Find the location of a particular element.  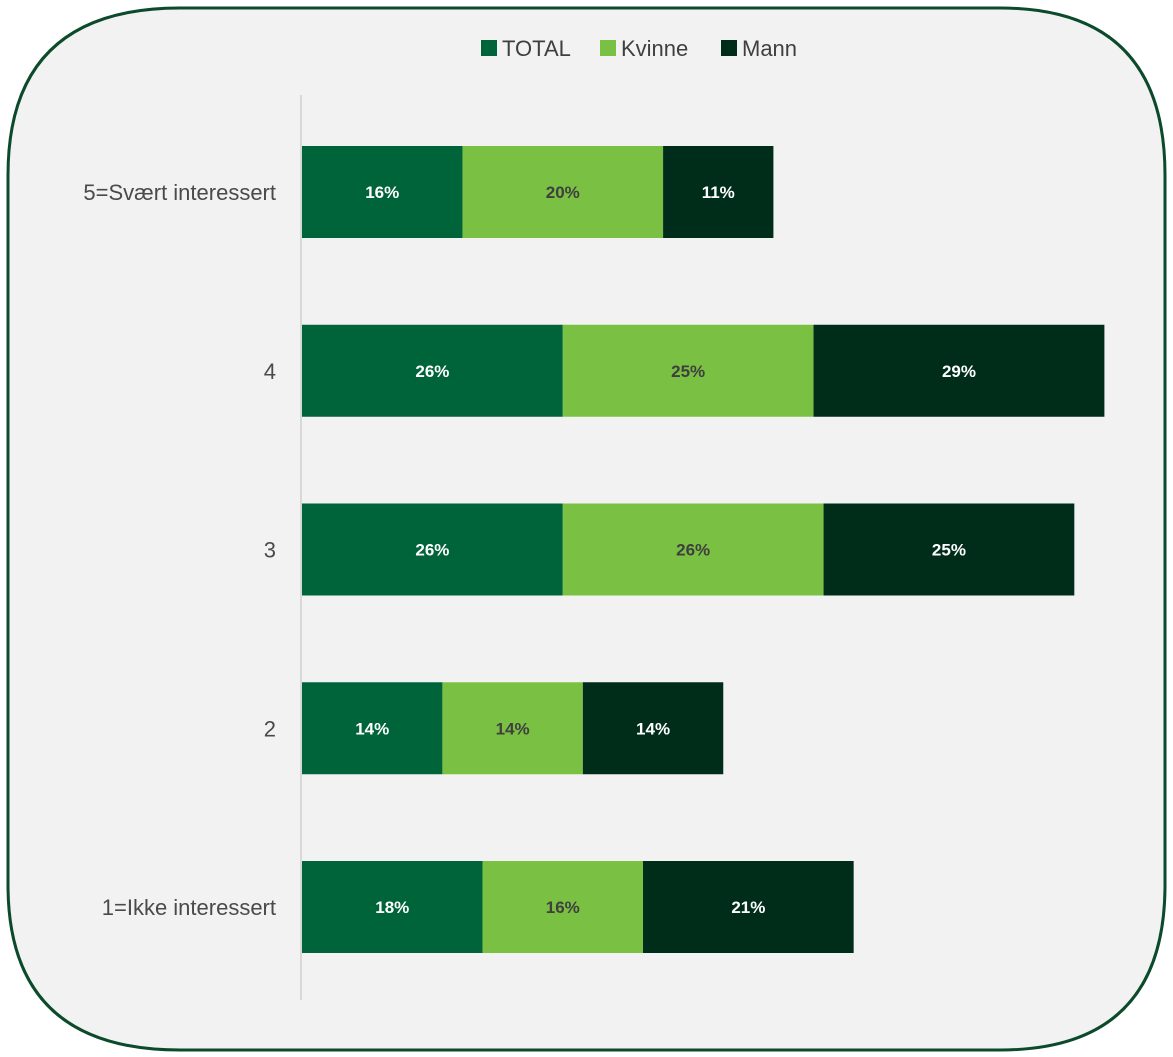

category-labels: 5=Svært interessert 4 3 2 1=Ikke interessert is located at coordinates (179, 550).